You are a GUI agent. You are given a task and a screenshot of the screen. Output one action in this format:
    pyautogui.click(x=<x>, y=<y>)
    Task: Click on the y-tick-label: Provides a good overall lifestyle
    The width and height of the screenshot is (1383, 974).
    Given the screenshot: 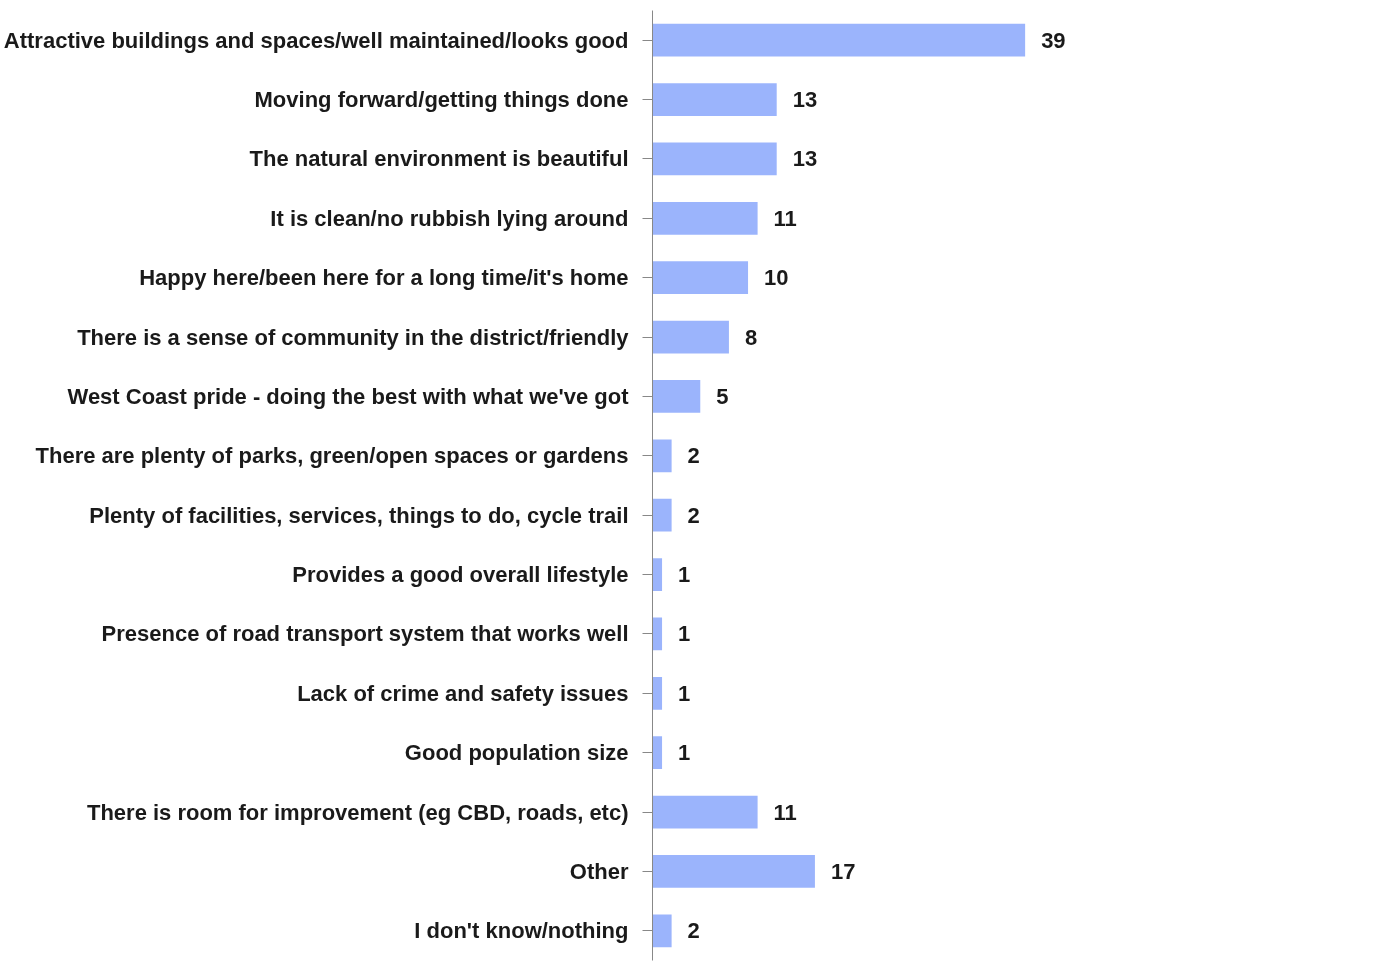 What is the action you would take?
    pyautogui.click(x=460, y=575)
    